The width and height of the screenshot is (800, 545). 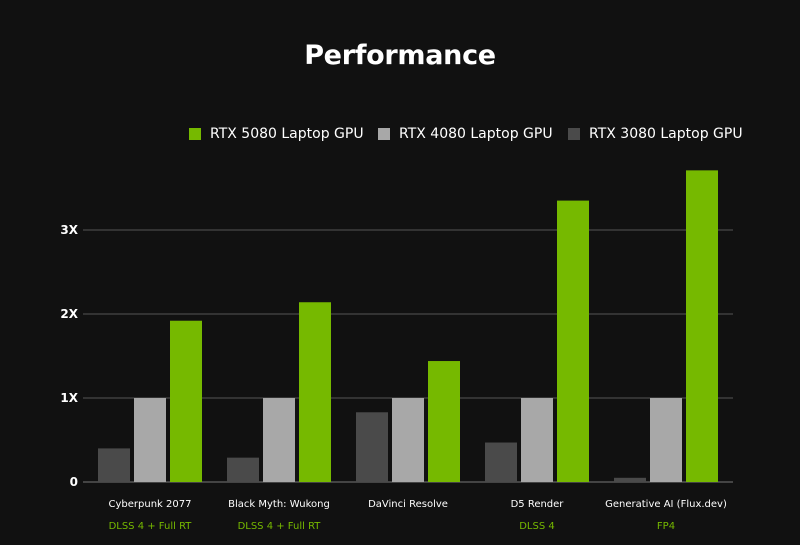 What do you see at coordinates (538, 504) in the screenshot?
I see `x-tick-label-3: D5 Render` at bounding box center [538, 504].